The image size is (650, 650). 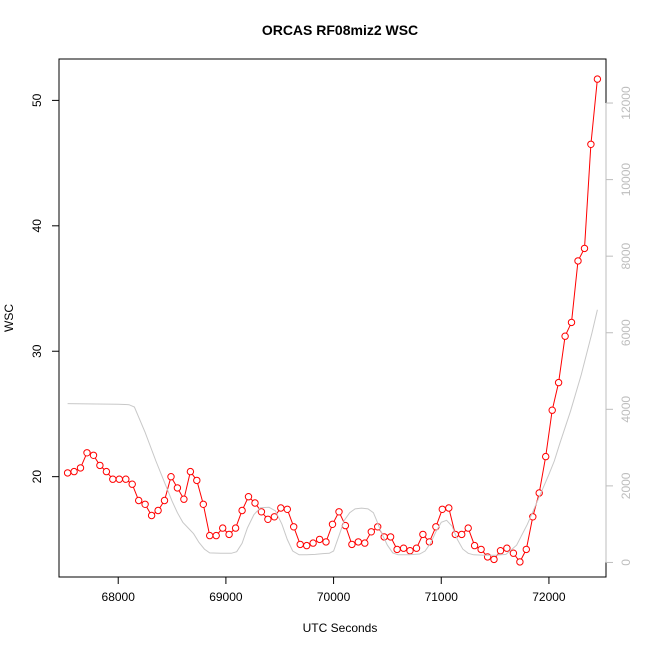 I want to click on x-tick-label: 70000, so click(x=334, y=597).